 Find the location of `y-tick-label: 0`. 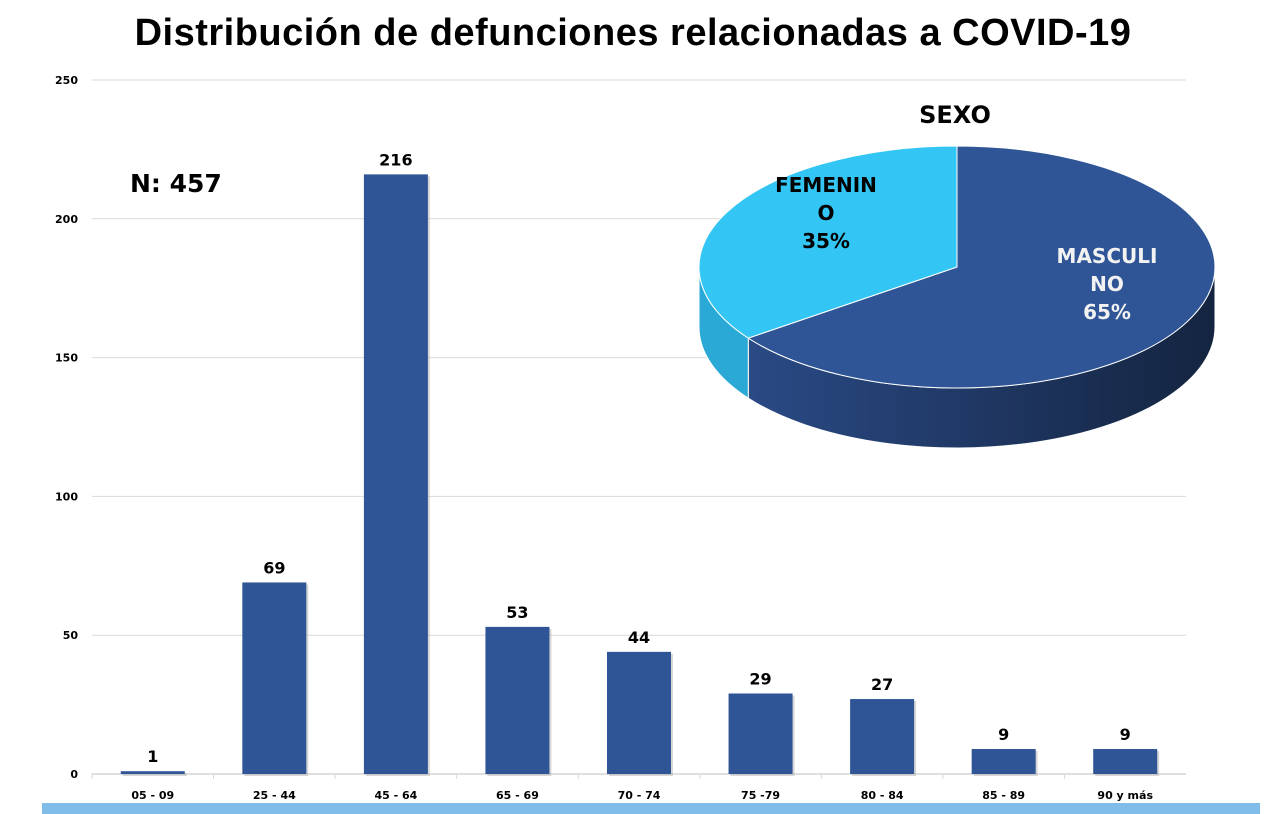

y-tick-label: 0 is located at coordinates (74, 774).